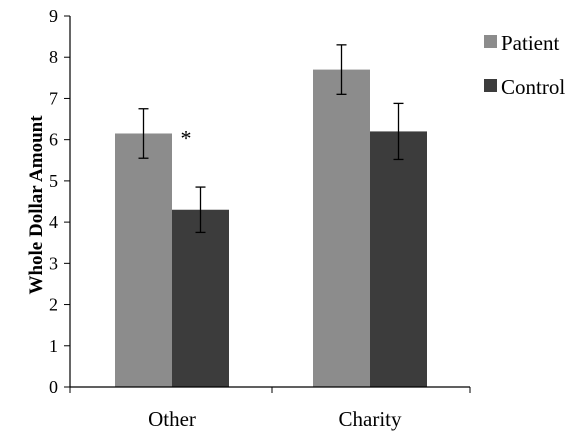 This screenshot has width=573, height=433. What do you see at coordinates (53, 140) in the screenshot?
I see `y-tick-label: 6` at bounding box center [53, 140].